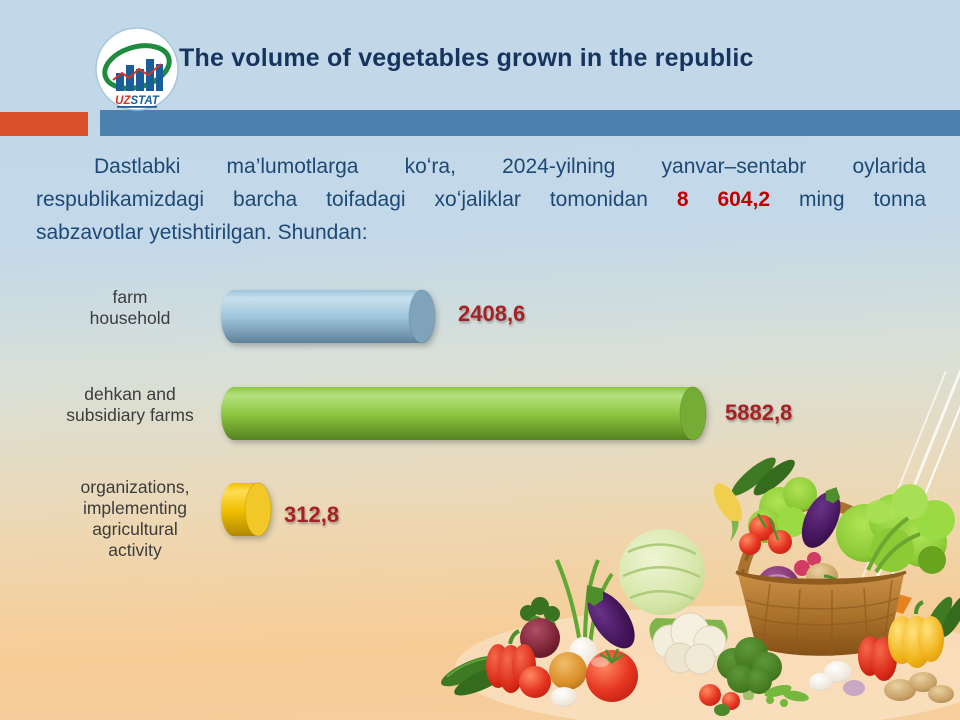 Image resolution: width=960 pixels, height=720 pixels. Describe the element at coordinates (834, 545) in the screenshot. I see `basket-contents` at that location.